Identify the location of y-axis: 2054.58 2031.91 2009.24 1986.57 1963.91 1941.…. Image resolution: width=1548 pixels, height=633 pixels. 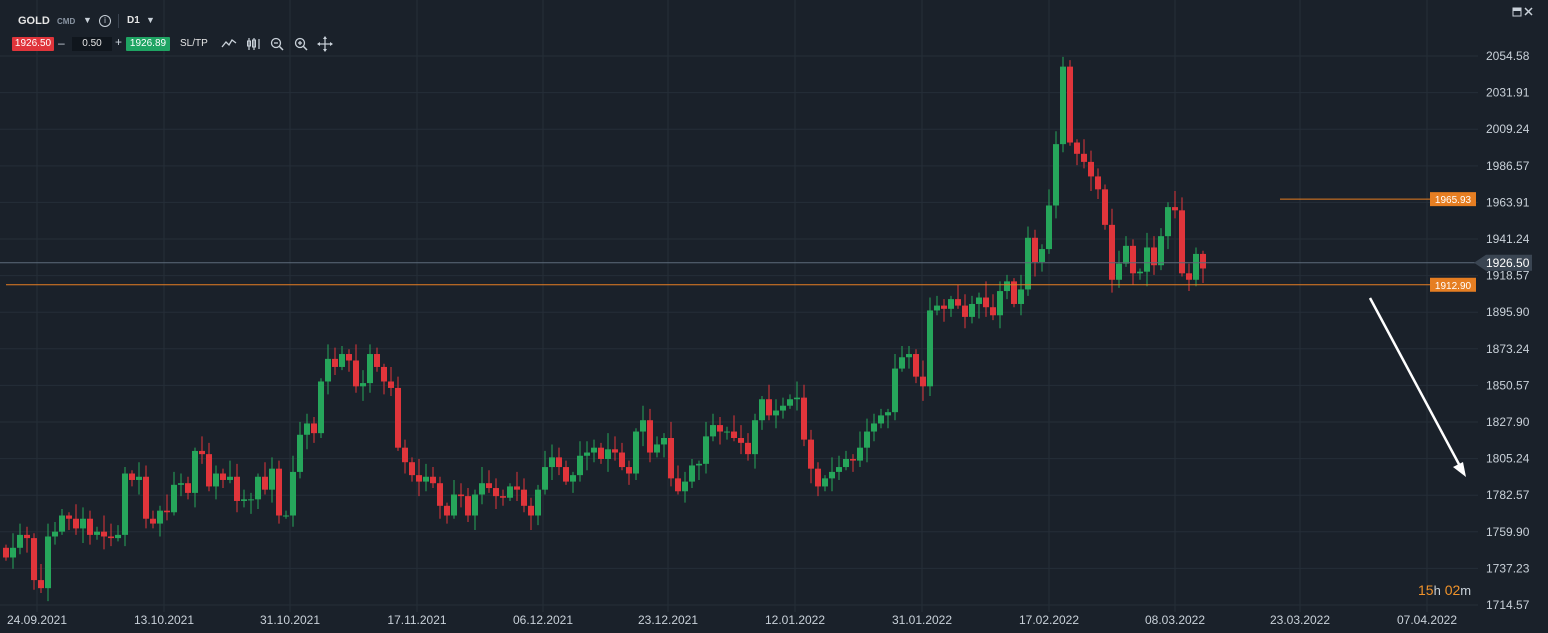
(1508, 330).